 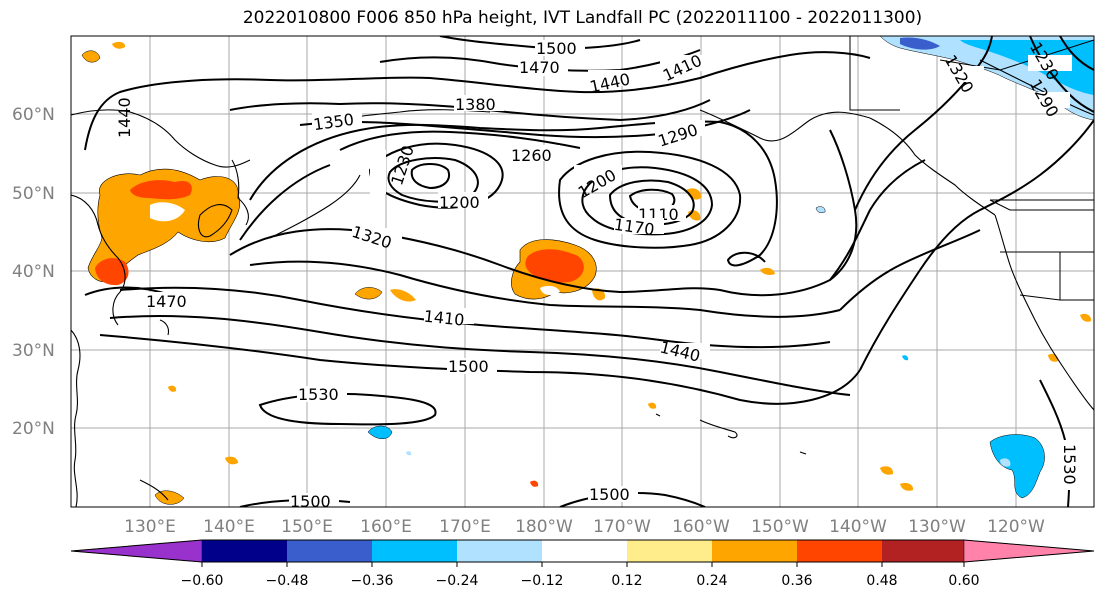 What do you see at coordinates (626, 581) in the screenshot?
I see `colorbar-tick-label: 0.12` at bounding box center [626, 581].